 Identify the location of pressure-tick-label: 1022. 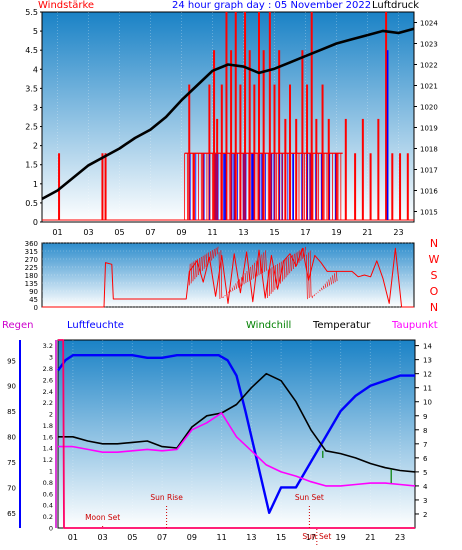
(429, 66).